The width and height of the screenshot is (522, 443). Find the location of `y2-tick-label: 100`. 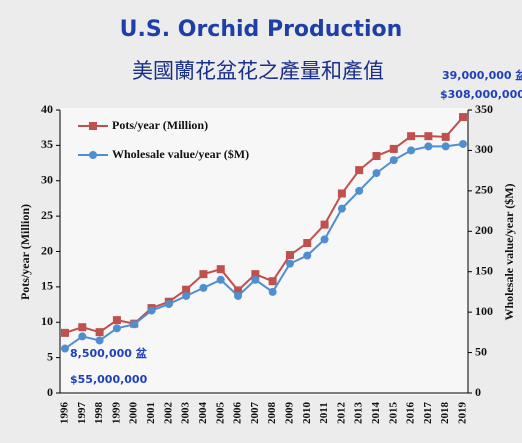

y2-tick-label: 100 is located at coordinates (484, 311).